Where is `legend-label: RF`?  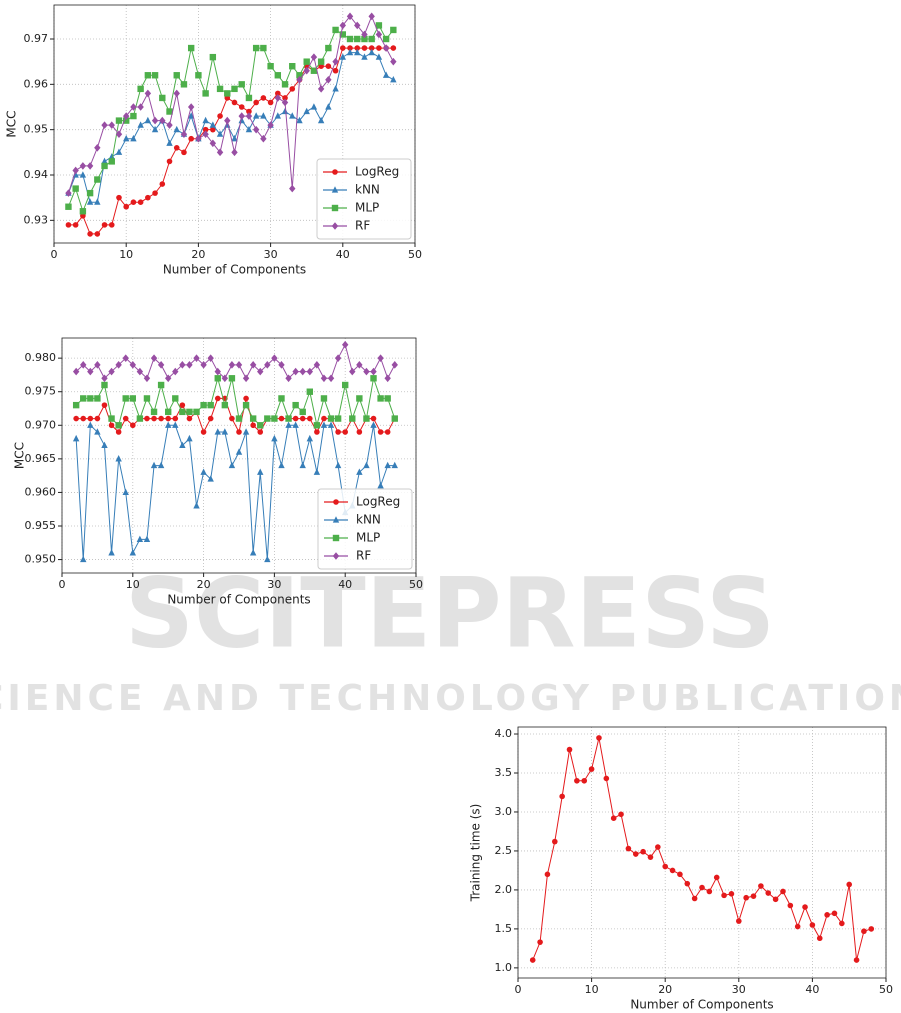
legend-label: RF is located at coordinates (362, 226).